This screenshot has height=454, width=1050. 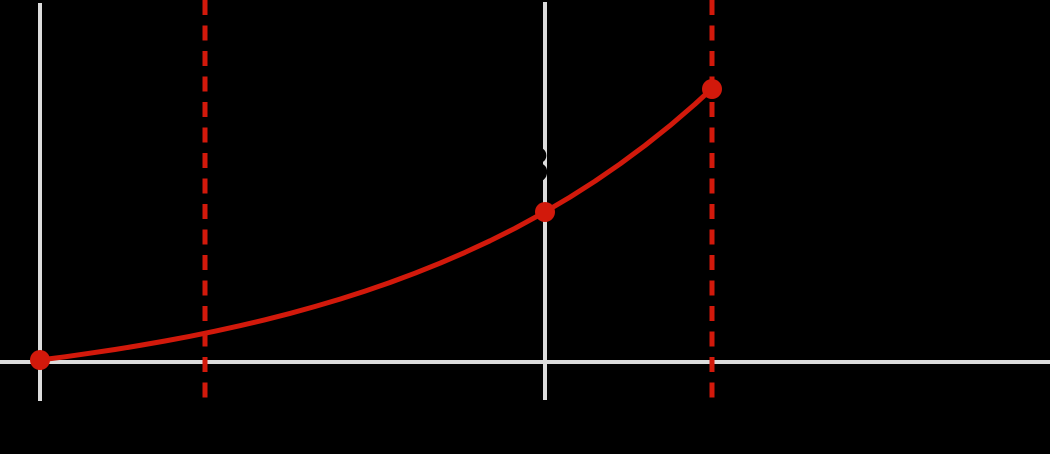 I want to click on curve-point-label: 3, so click(x=536, y=166).